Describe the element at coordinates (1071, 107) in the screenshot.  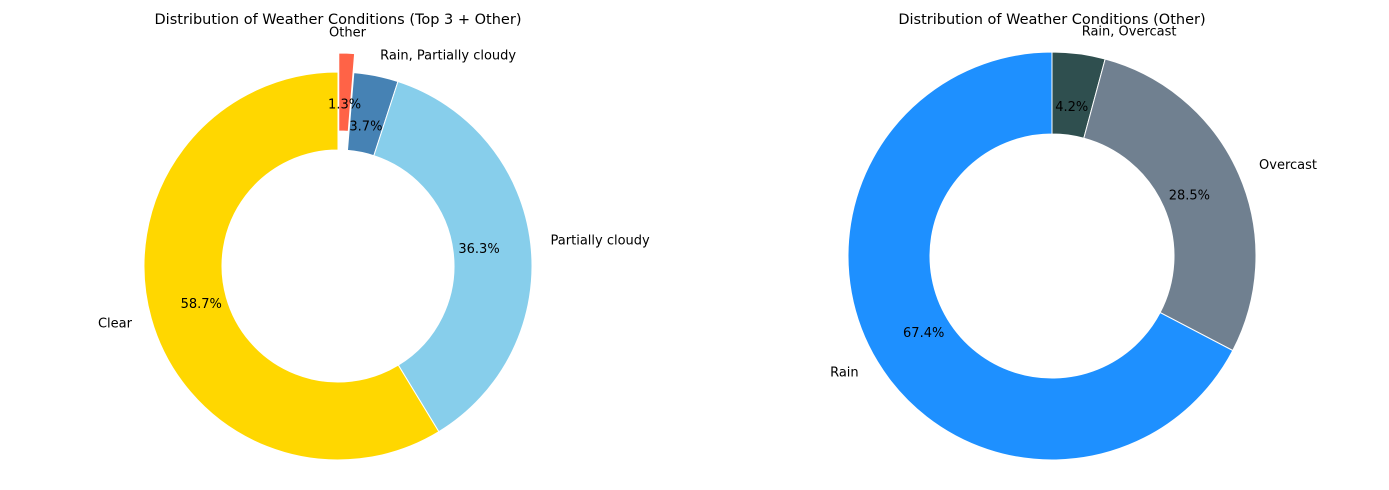
I see `slice-pct-label: 4.2%` at that location.